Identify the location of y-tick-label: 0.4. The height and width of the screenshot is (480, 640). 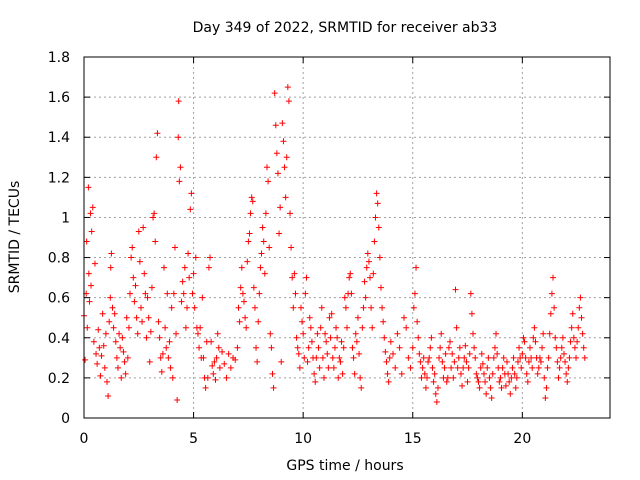
(59, 339).